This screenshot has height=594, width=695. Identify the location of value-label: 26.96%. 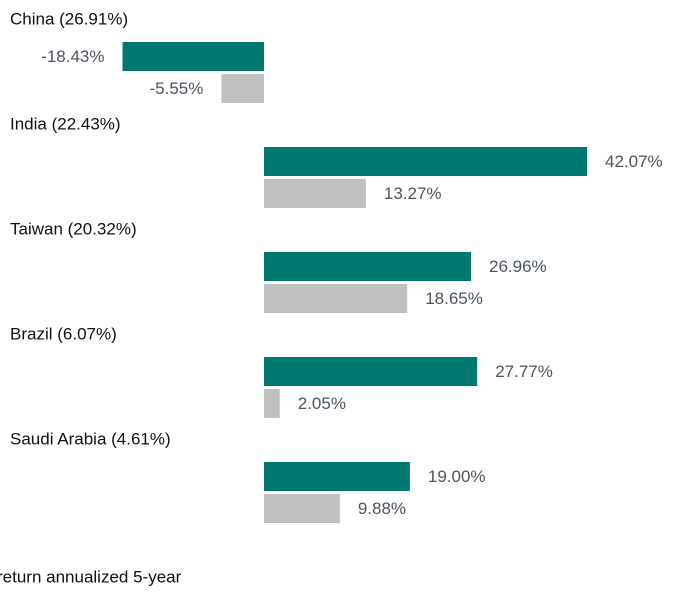
(518, 266).